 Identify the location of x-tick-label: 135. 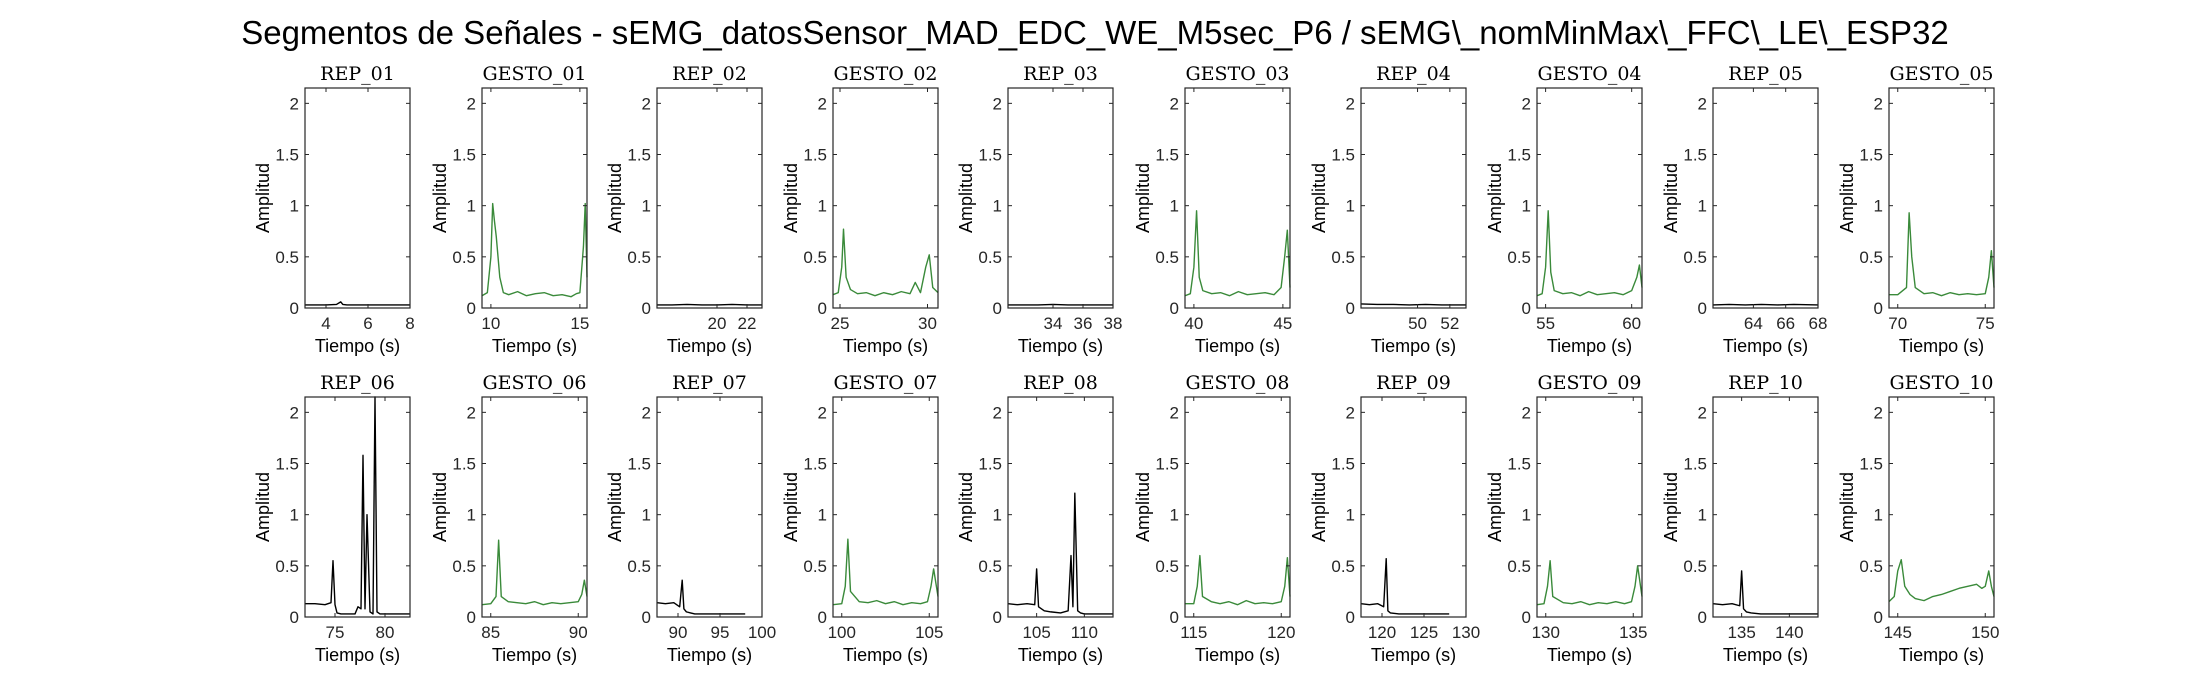
(1741, 632).